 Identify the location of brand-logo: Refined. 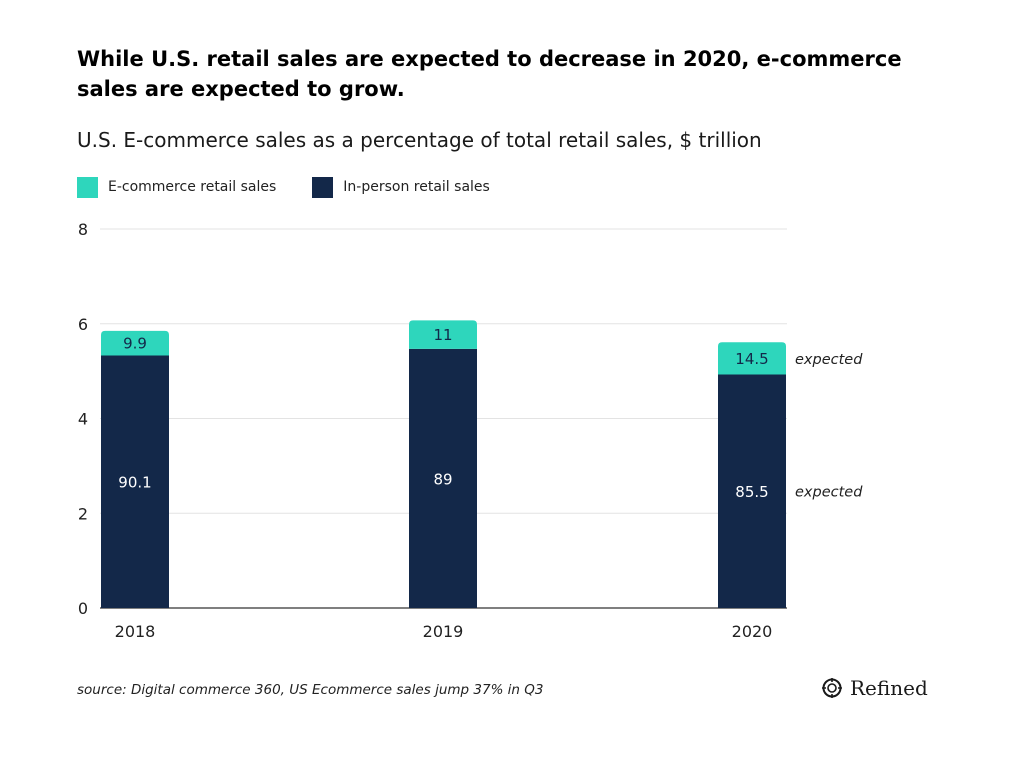
(874, 688).